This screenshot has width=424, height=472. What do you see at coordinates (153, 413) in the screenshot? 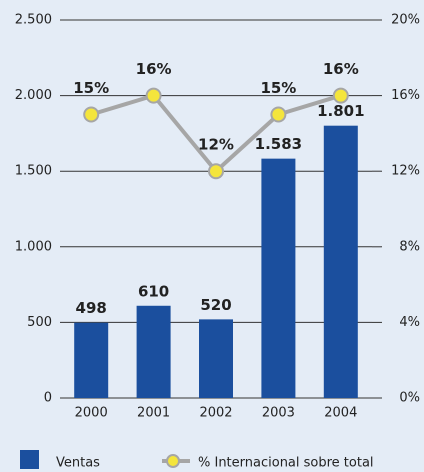
I see `x-tick-label: 2001` at bounding box center [153, 413].